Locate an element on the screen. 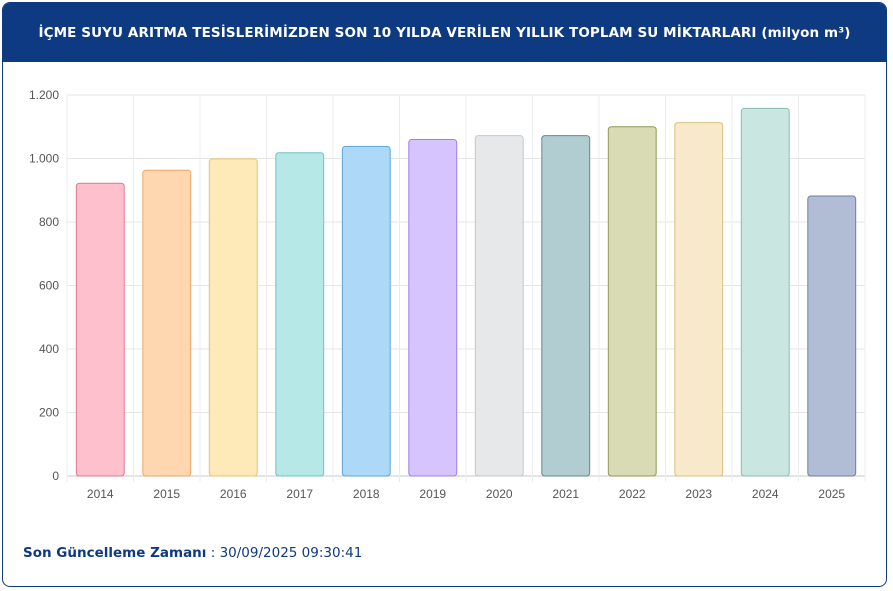 The width and height of the screenshot is (893, 591). last-update-value: 30/09/2025 09:30:41 is located at coordinates (291, 553).